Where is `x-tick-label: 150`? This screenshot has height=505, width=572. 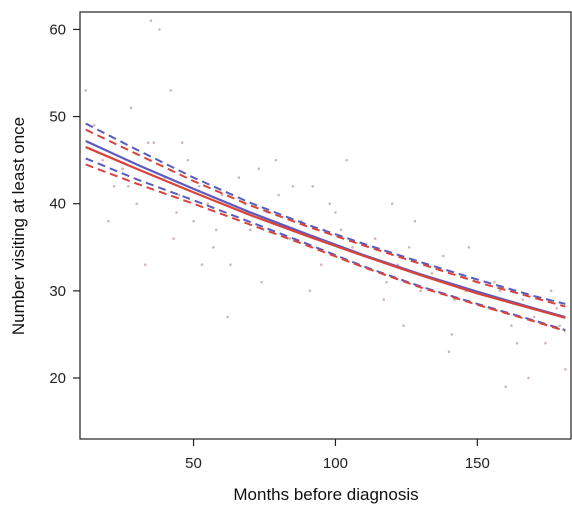
x-tick-label: 150 is located at coordinates (477, 463).